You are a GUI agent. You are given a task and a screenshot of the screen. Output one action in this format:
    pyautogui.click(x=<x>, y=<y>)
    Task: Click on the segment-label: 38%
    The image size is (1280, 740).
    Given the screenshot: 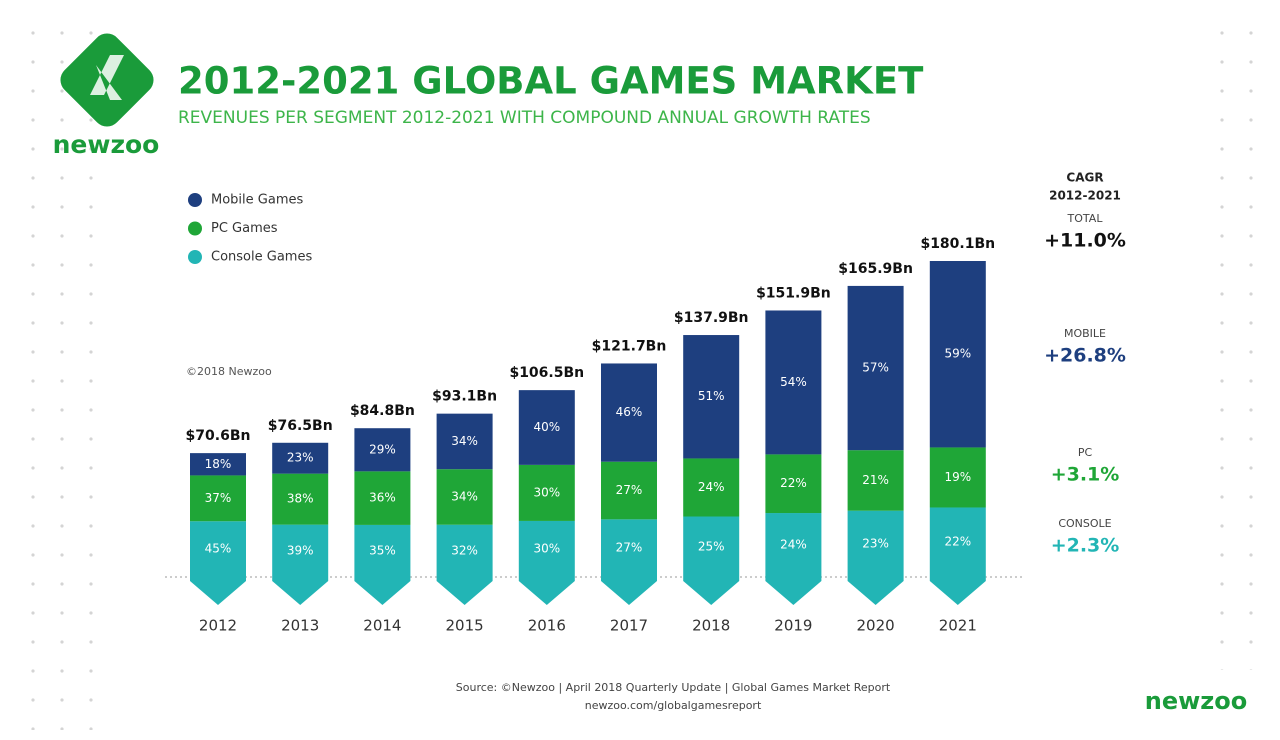 What is the action you would take?
    pyautogui.click(x=300, y=499)
    